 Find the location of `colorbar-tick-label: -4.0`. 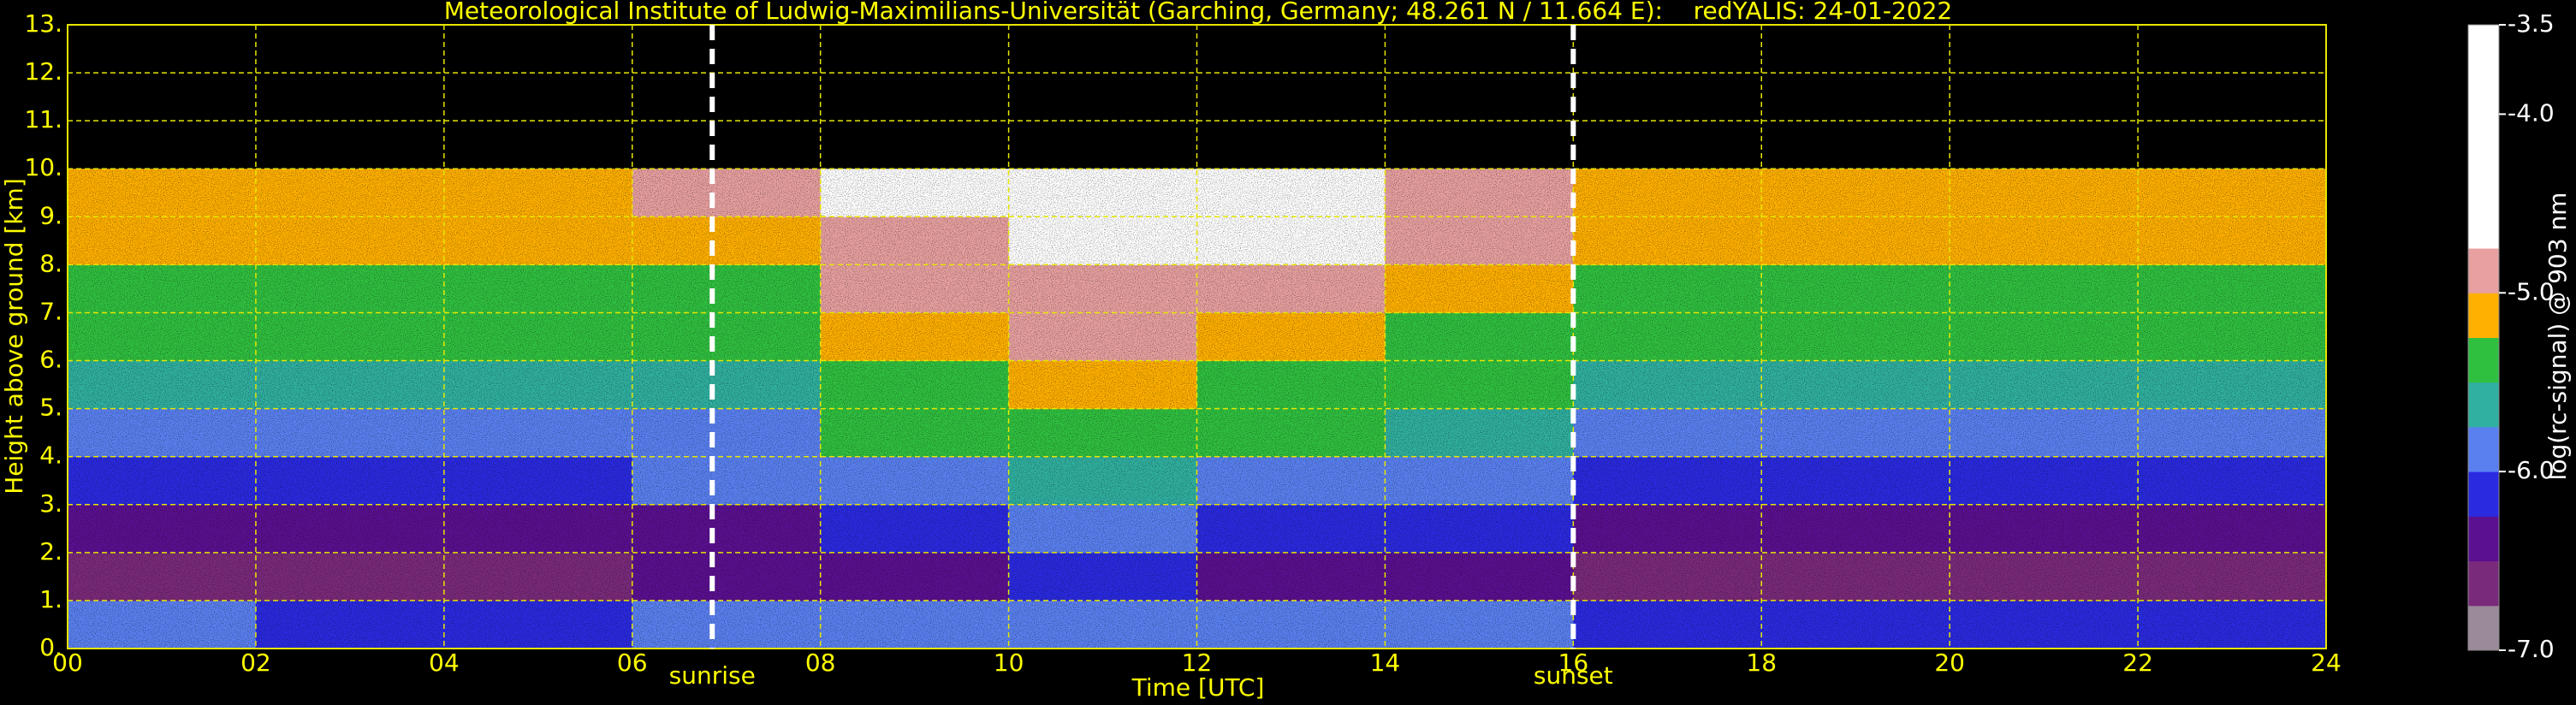

colorbar-tick-label: -4.0 is located at coordinates (2531, 112).